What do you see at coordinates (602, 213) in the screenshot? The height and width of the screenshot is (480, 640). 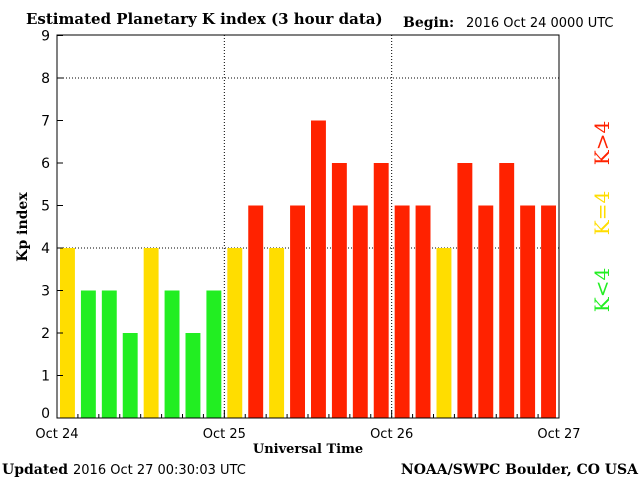 I see `legend-item: K=4` at bounding box center [602, 213].